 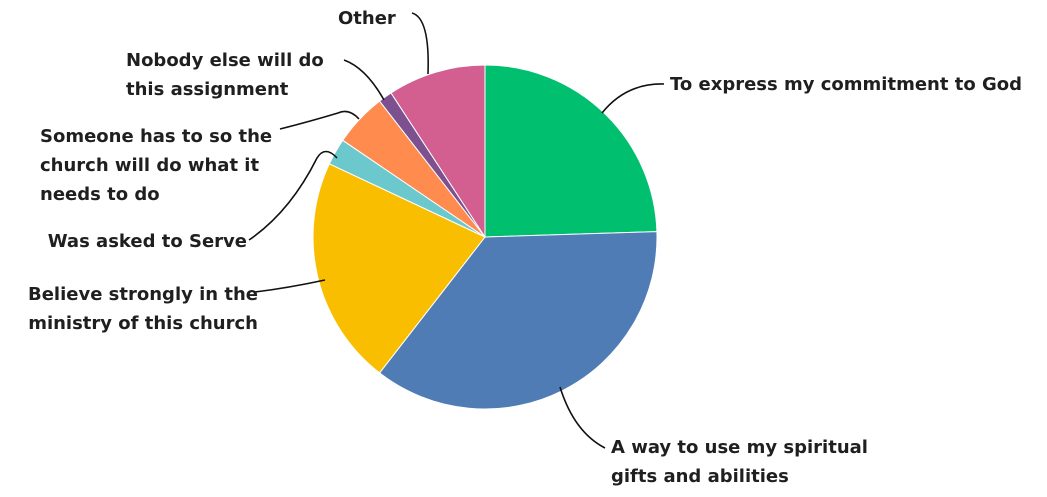 I want to click on slice-label: To express my commitment to God, so click(x=846, y=84).